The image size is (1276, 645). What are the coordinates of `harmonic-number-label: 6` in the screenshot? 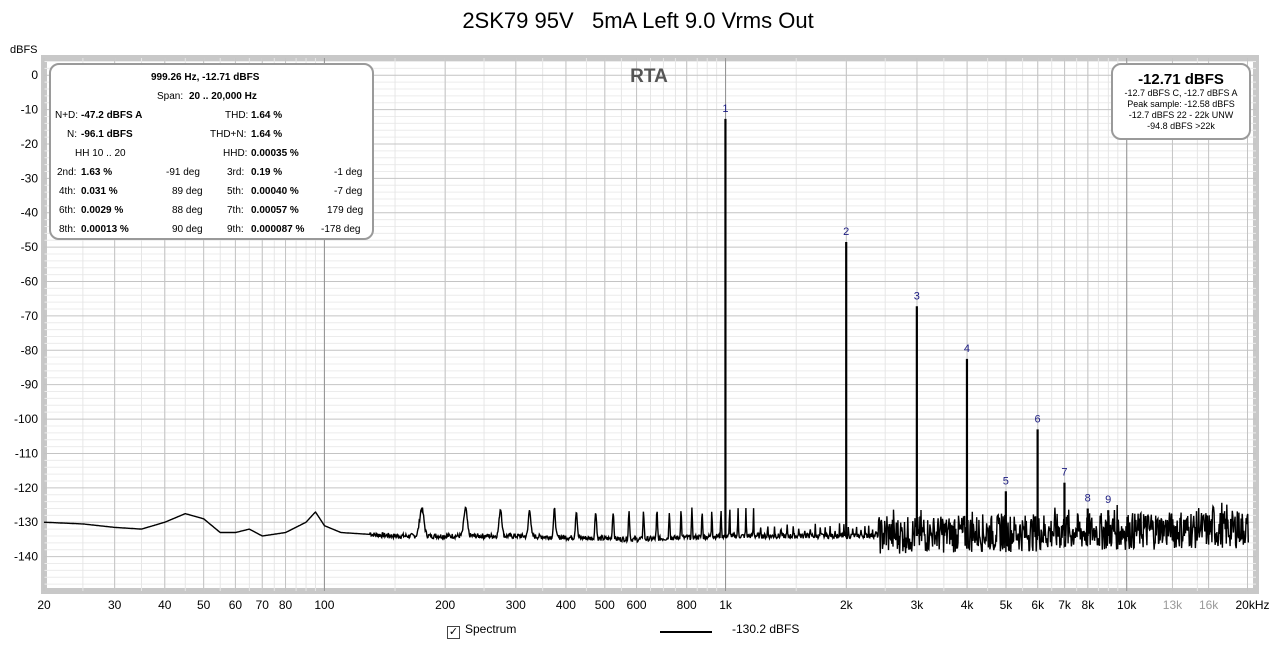 It's located at (1038, 419).